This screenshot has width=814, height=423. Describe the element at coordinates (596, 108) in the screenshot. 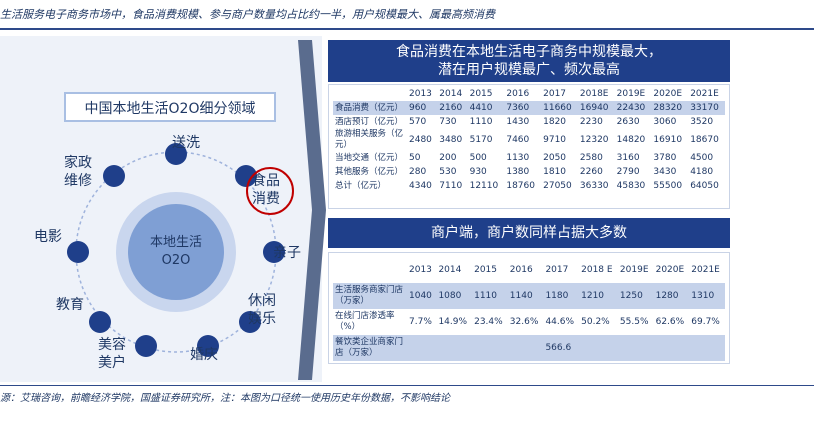

I see `table-cell: 16940` at that location.